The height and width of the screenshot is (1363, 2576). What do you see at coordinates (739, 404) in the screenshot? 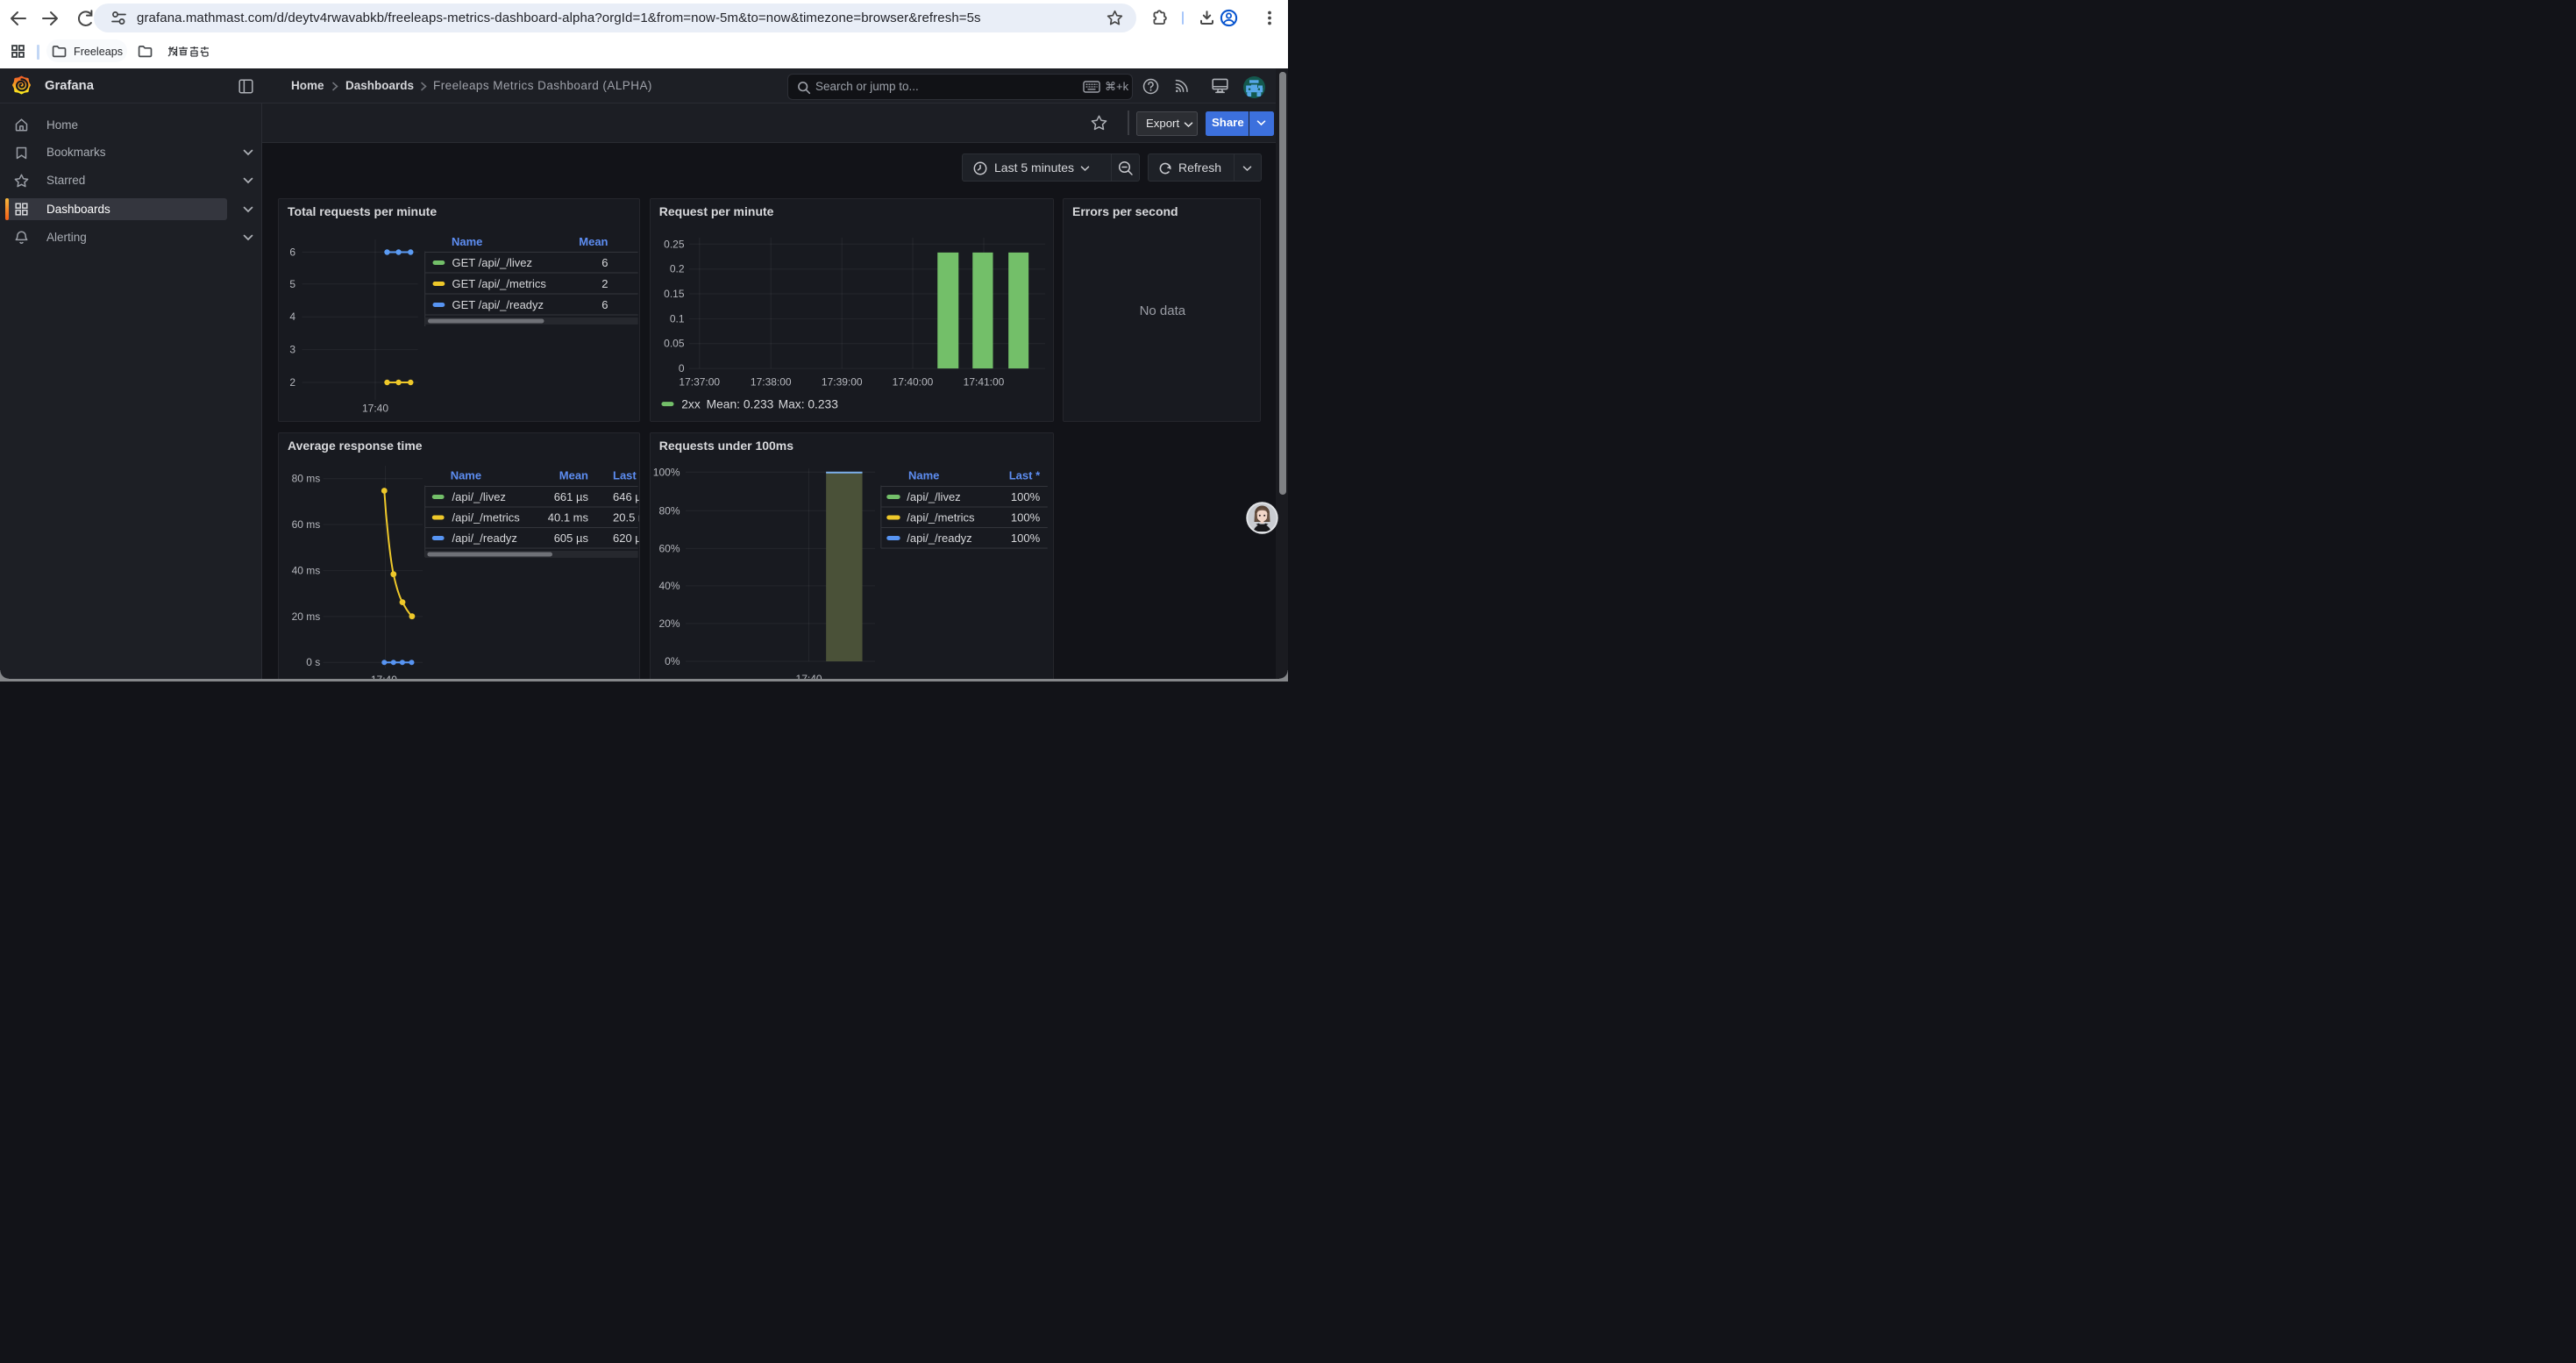
I see `svg-text: Mean: 0.233` at bounding box center [739, 404].